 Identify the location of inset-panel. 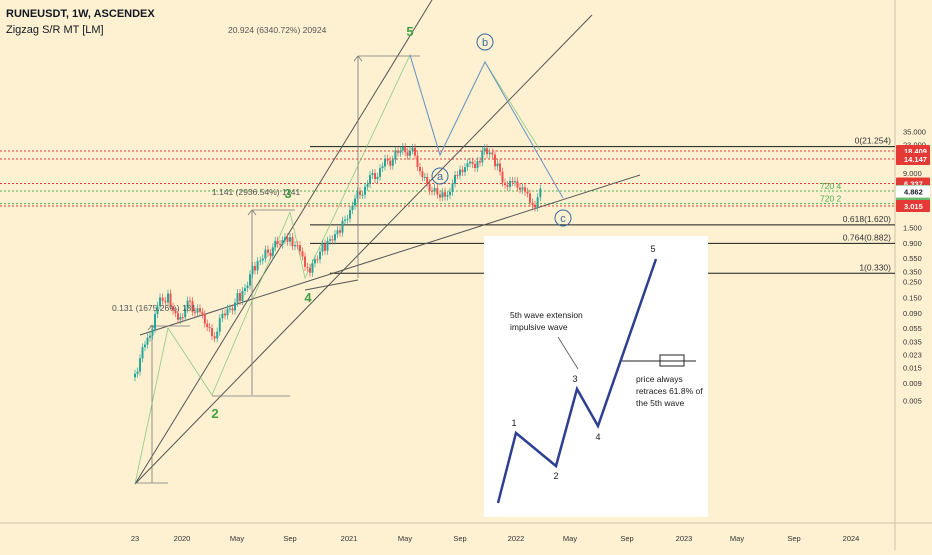
(596, 376).